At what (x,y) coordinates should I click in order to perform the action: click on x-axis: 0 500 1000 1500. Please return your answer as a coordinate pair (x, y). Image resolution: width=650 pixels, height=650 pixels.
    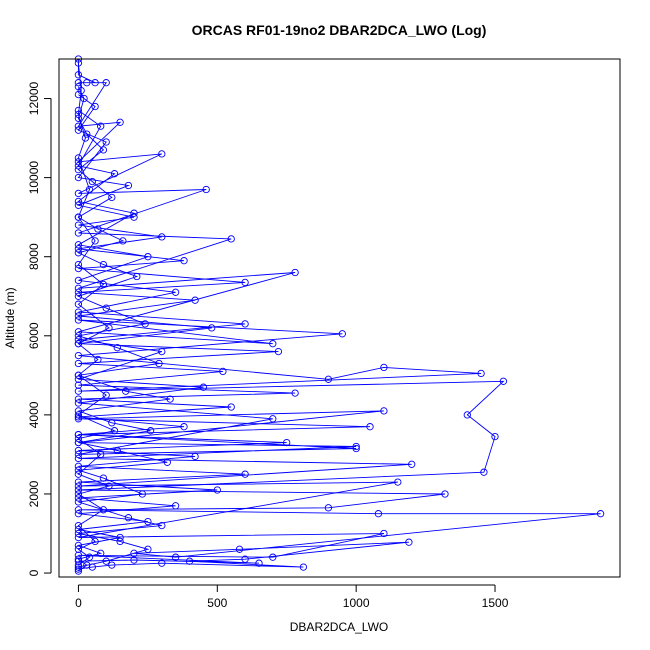
    Looking at the image, I should click on (292, 597).